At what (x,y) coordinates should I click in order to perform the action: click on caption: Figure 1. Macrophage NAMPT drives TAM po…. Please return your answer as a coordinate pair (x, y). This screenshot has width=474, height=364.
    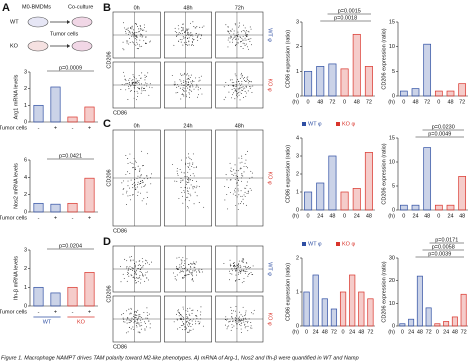
    Looking at the image, I should click on (180, 358).